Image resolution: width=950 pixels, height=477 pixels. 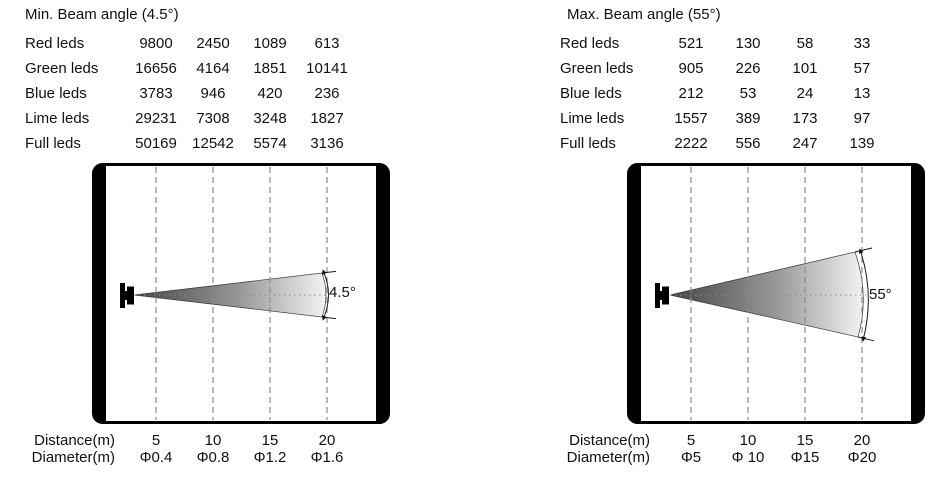 I want to click on led-value: 16656, so click(x=156, y=68).